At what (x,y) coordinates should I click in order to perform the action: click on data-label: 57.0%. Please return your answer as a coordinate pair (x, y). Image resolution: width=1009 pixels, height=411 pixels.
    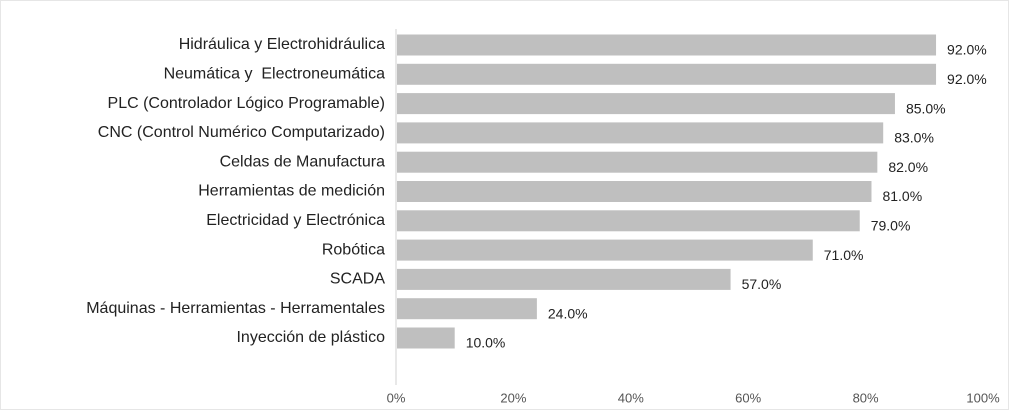
    Looking at the image, I should click on (762, 284).